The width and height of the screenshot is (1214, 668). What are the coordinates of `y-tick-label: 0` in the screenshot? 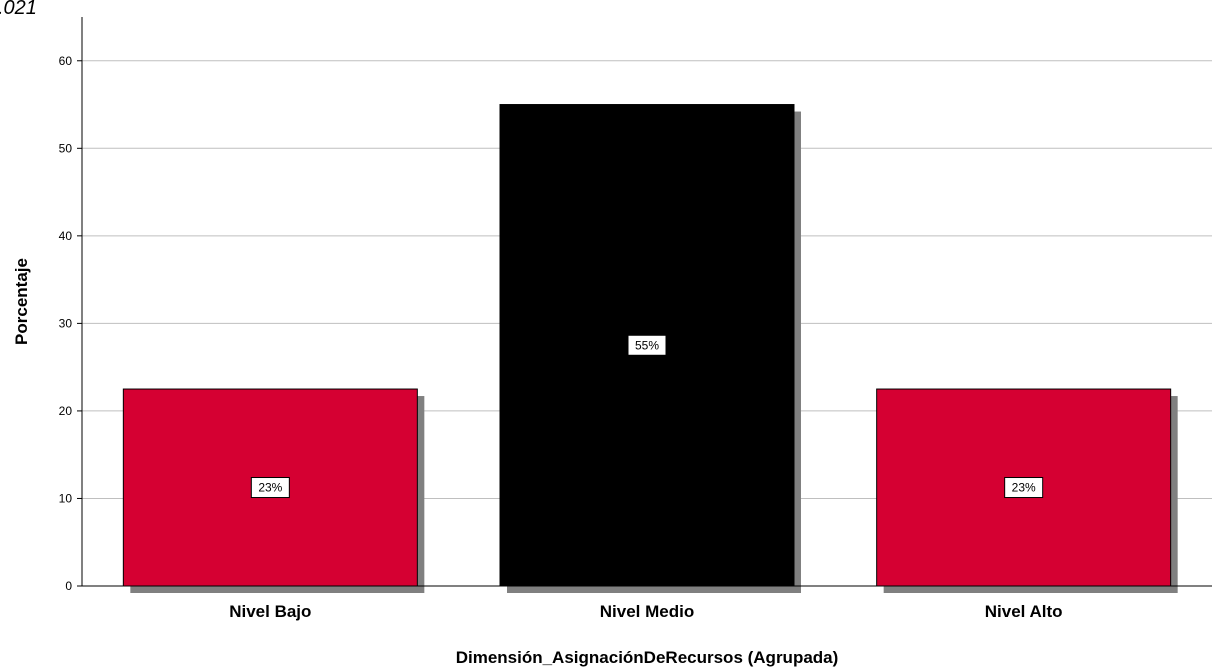 It's located at (68, 586).